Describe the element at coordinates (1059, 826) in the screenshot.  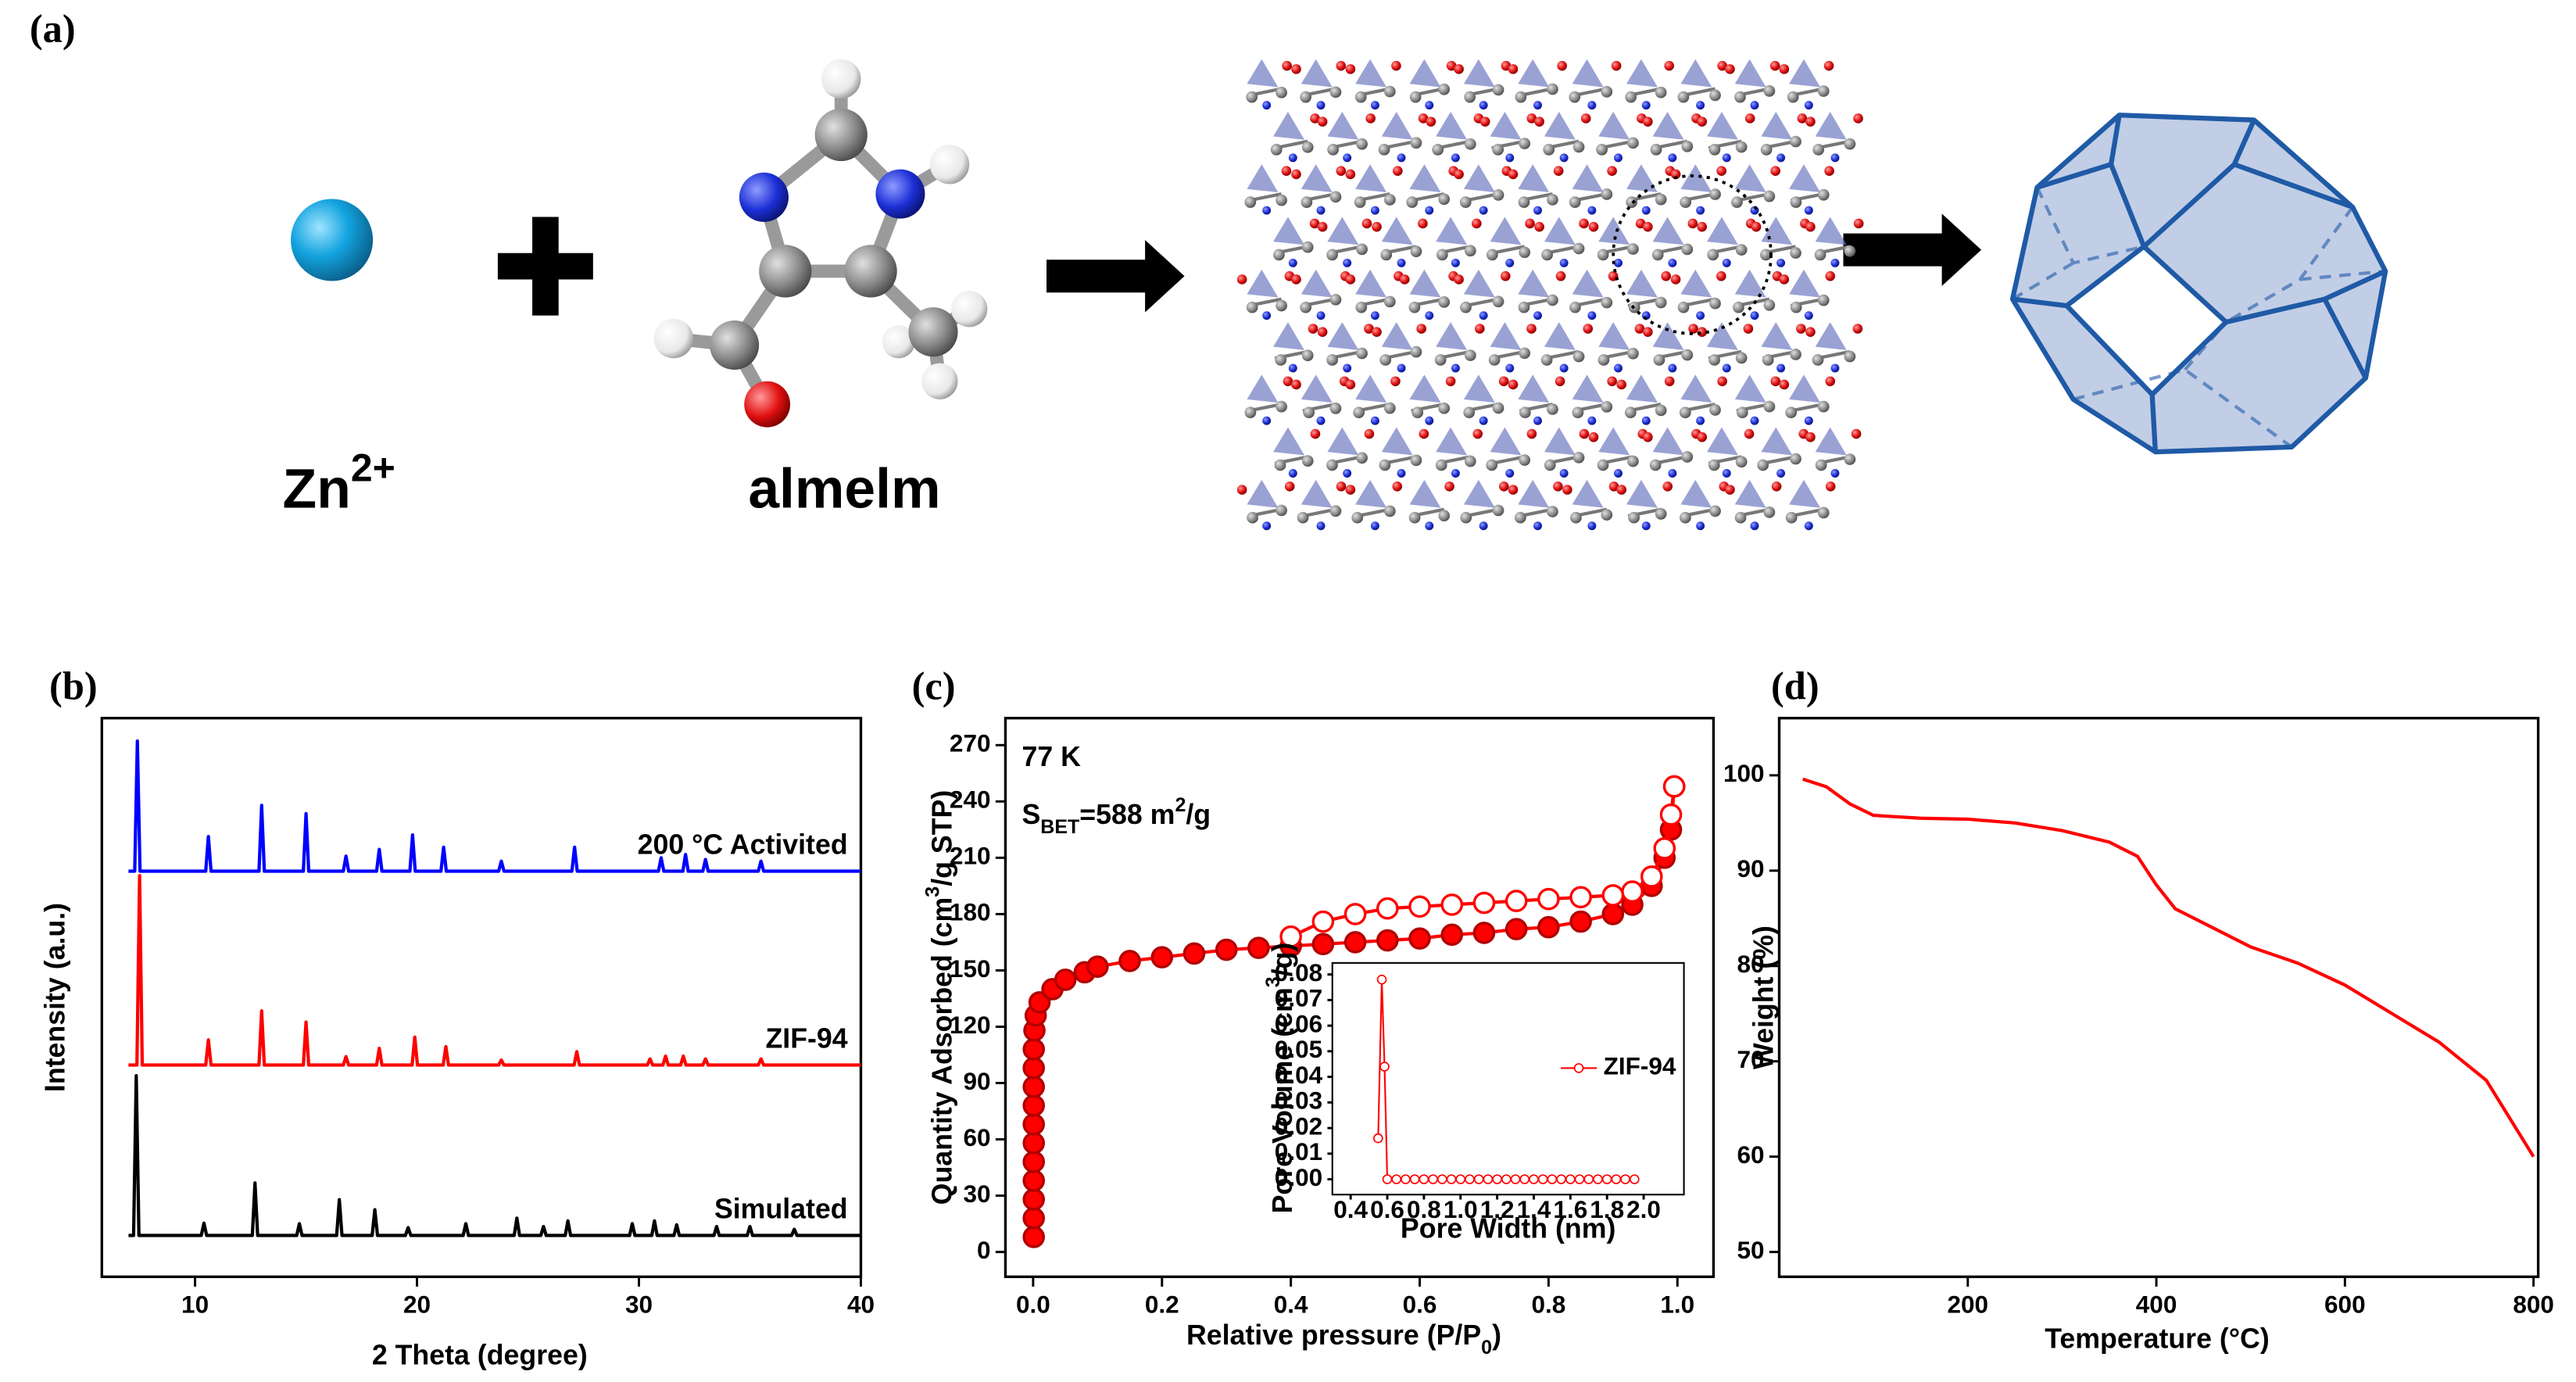
I see `annotation-part: BET` at that location.